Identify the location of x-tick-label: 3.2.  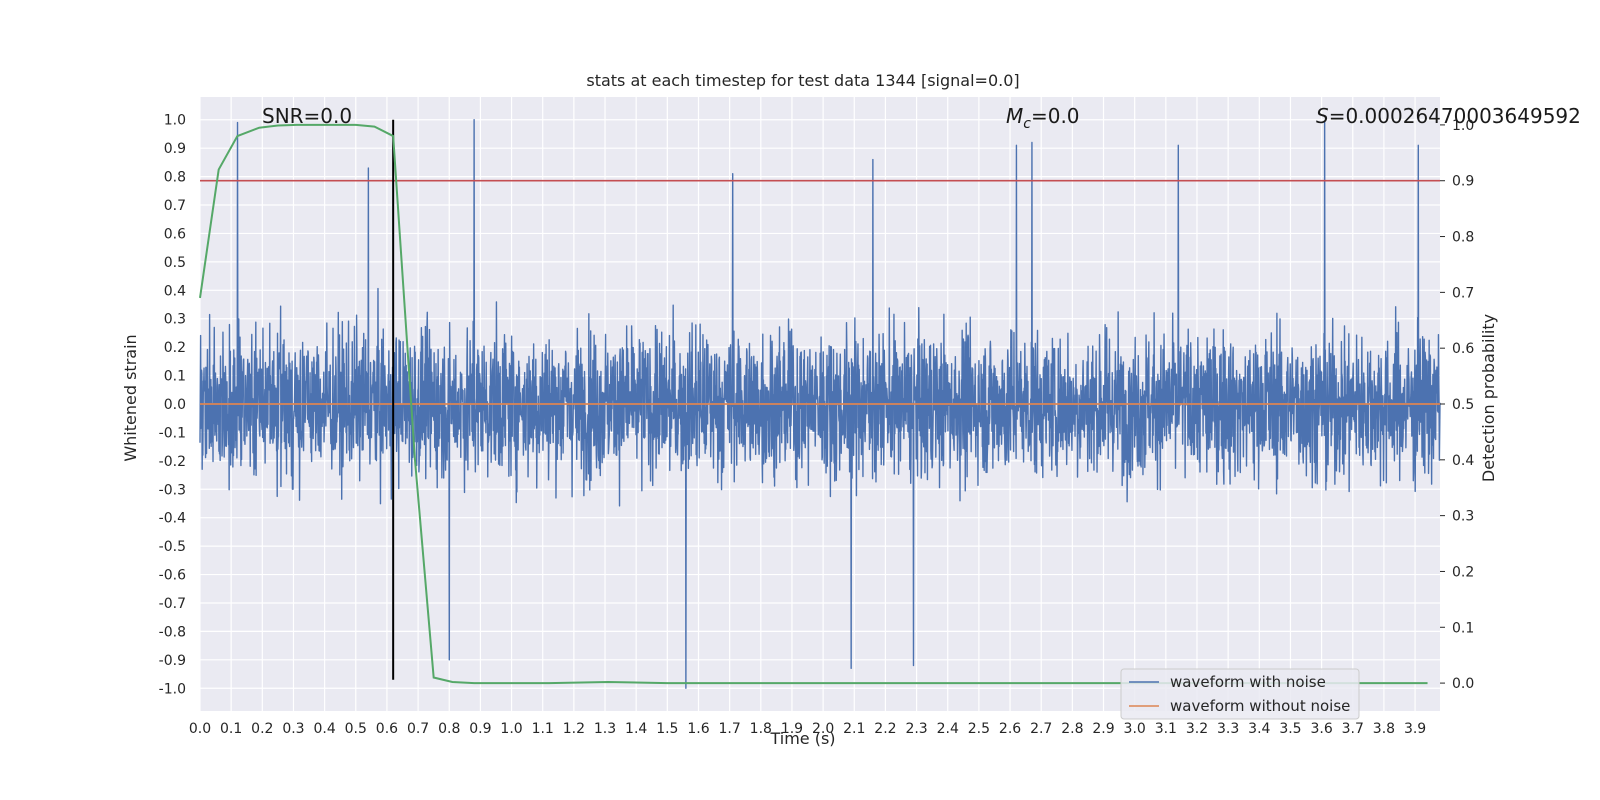
(1197, 729).